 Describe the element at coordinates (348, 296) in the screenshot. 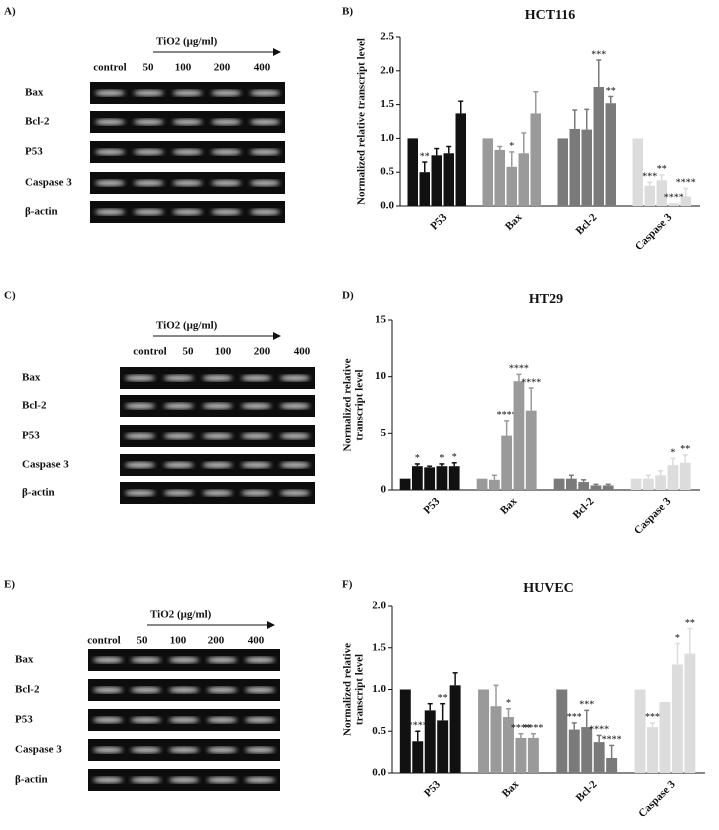

I see `panel-label: D)` at that location.